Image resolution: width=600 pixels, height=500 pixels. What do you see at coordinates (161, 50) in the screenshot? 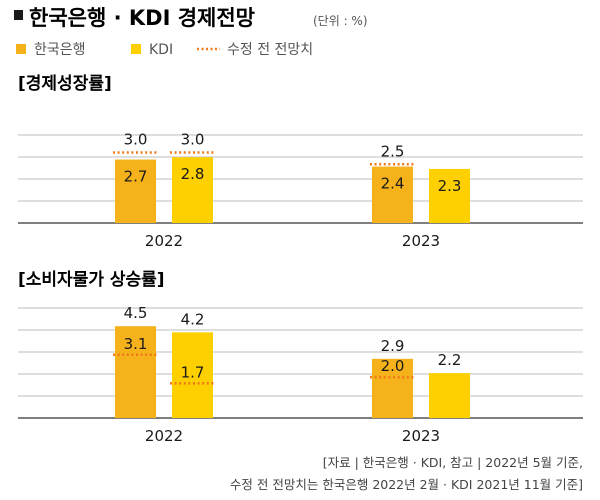
I see `legend-label-kdi: KDI` at bounding box center [161, 50].